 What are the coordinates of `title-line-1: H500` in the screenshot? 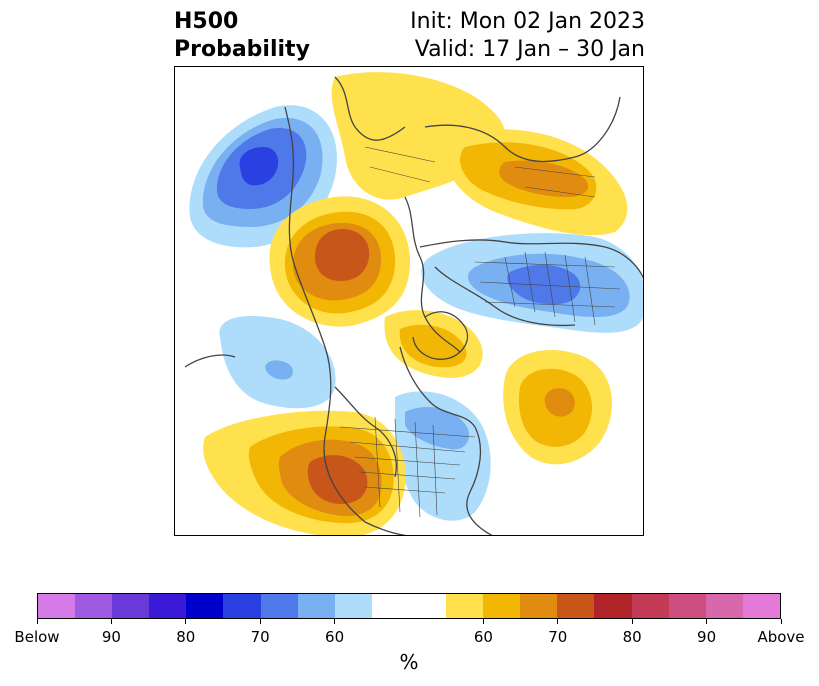 It's located at (206, 21).